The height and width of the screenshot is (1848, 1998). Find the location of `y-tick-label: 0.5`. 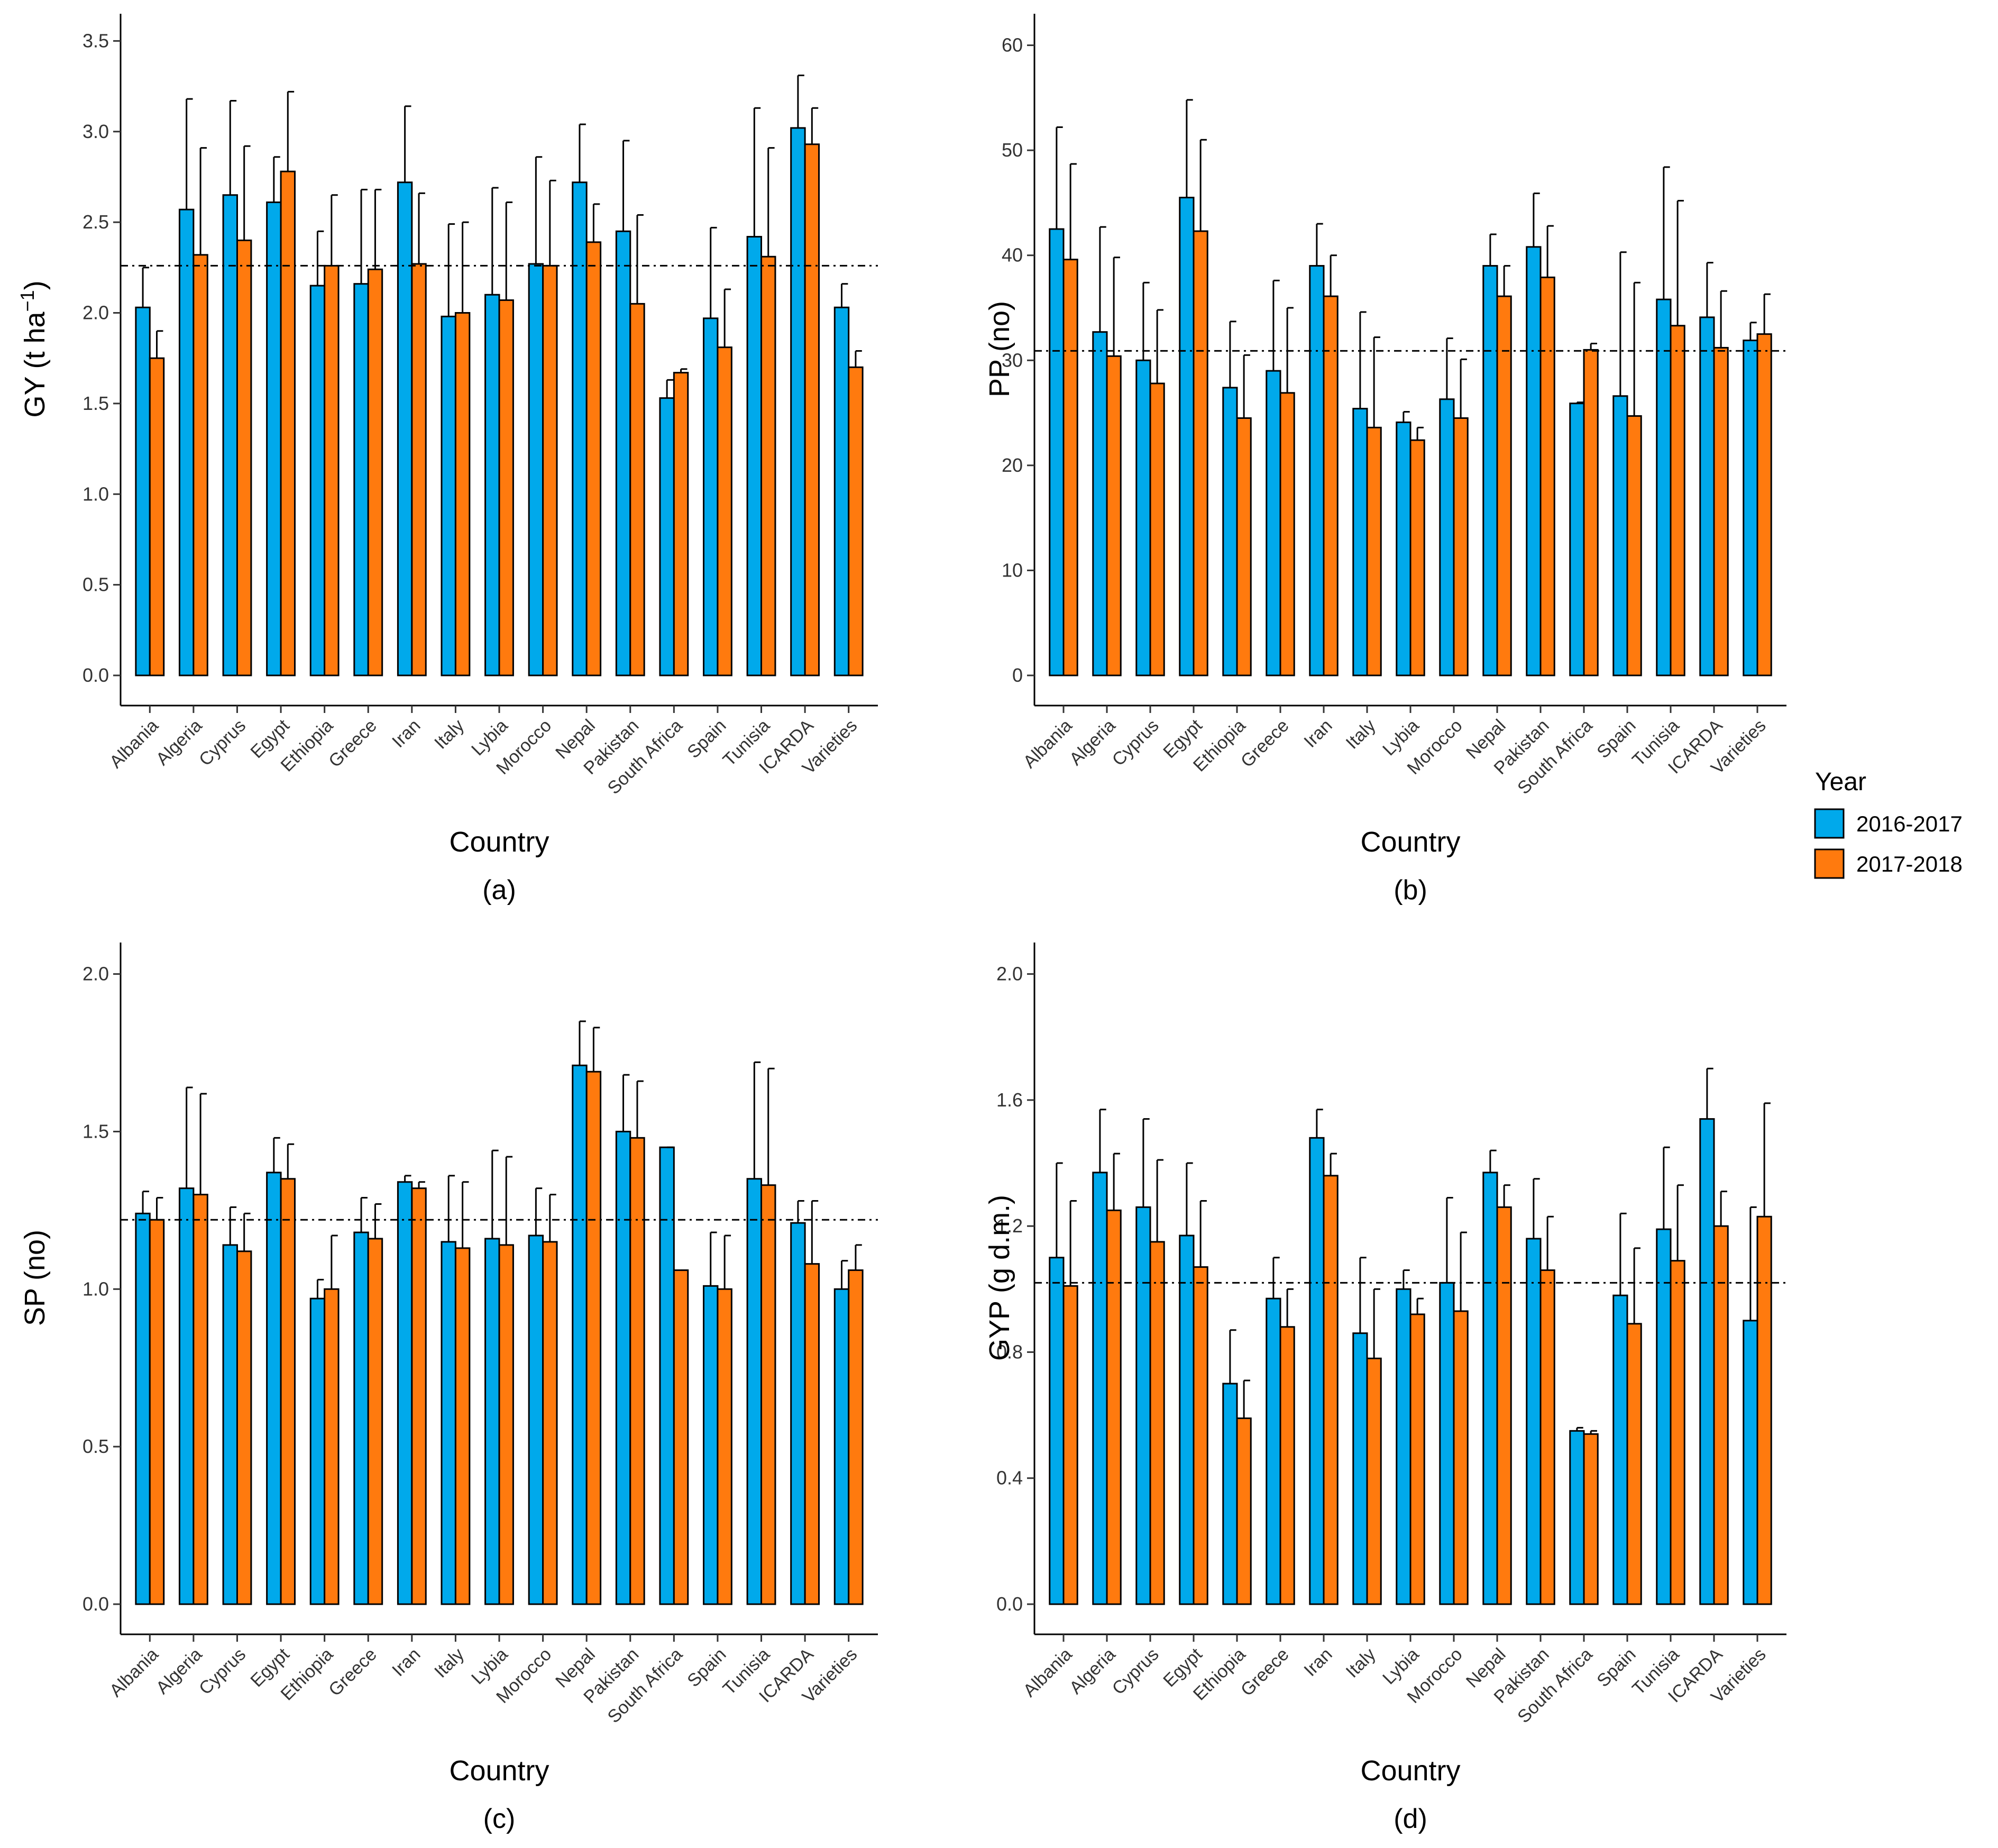

y-tick-label: 0.5 is located at coordinates (96, 585).